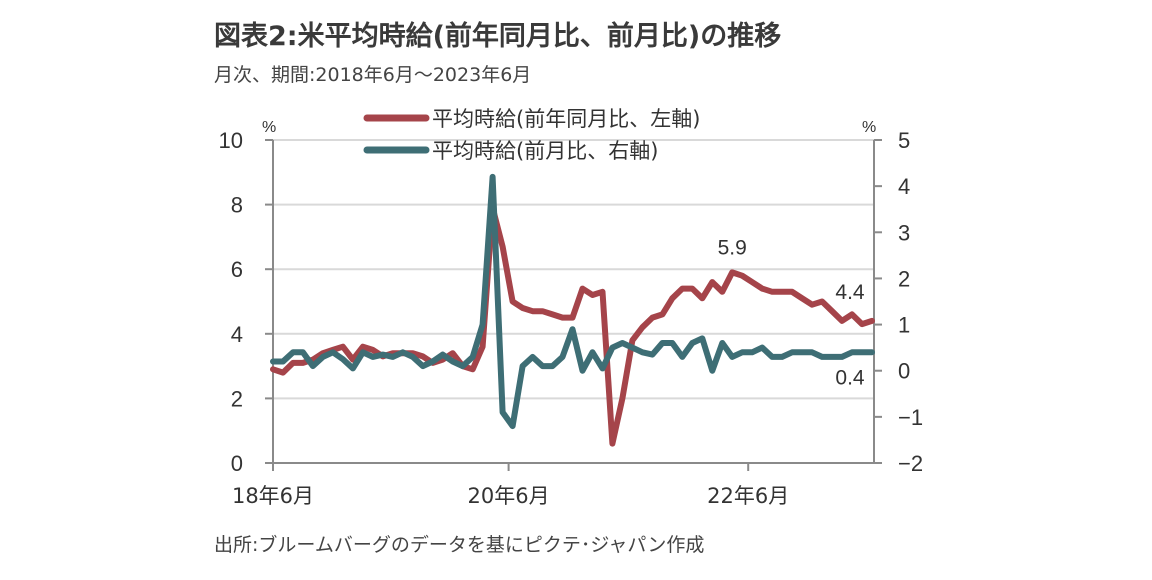  I want to click on right-axis-unit: %, so click(869, 127).